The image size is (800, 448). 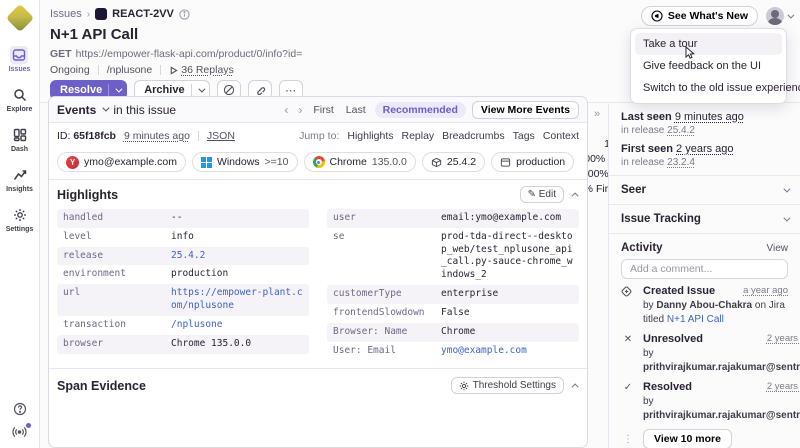 What do you see at coordinates (300, 109) in the screenshot?
I see `next-event-button: ›` at bounding box center [300, 109].